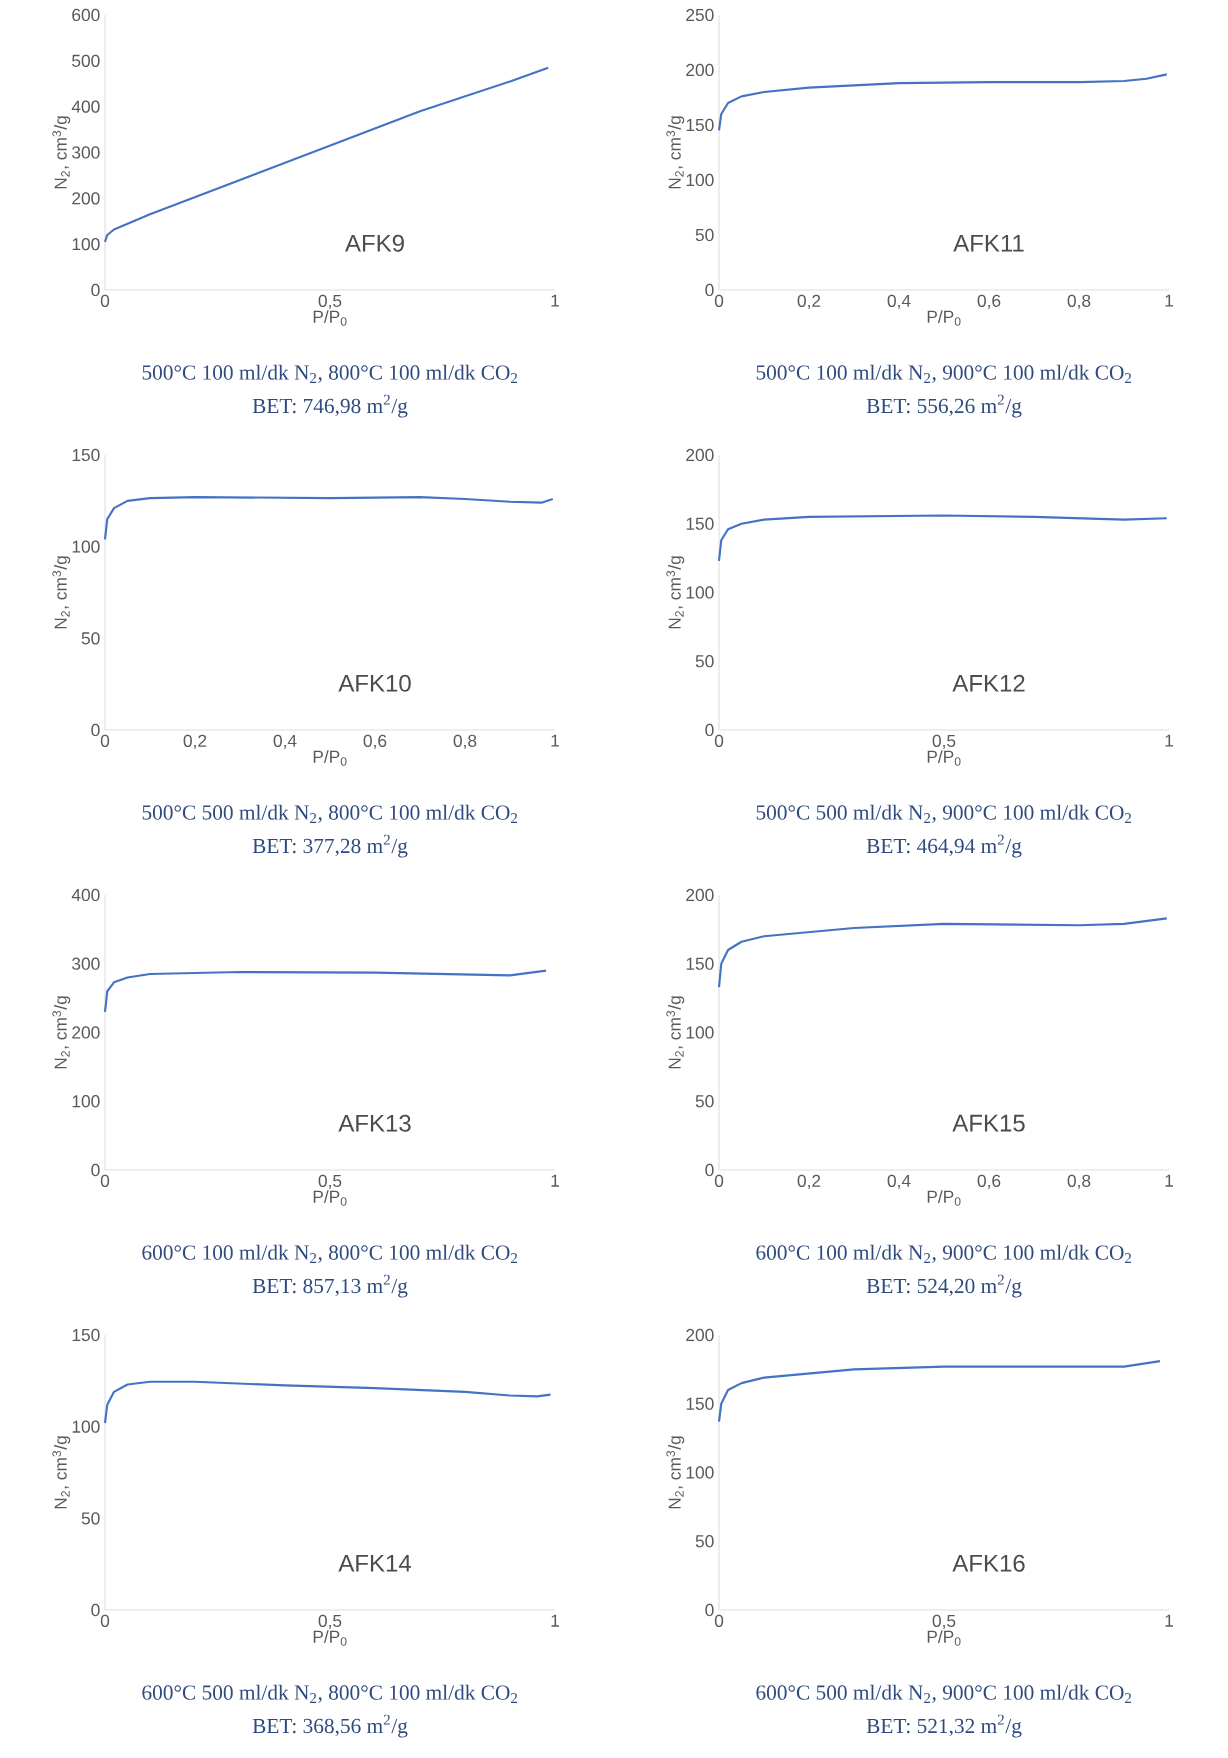 This screenshot has width=1228, height=1758. Describe the element at coordinates (700, 15) in the screenshot. I see `y-tick-label: 250` at that location.